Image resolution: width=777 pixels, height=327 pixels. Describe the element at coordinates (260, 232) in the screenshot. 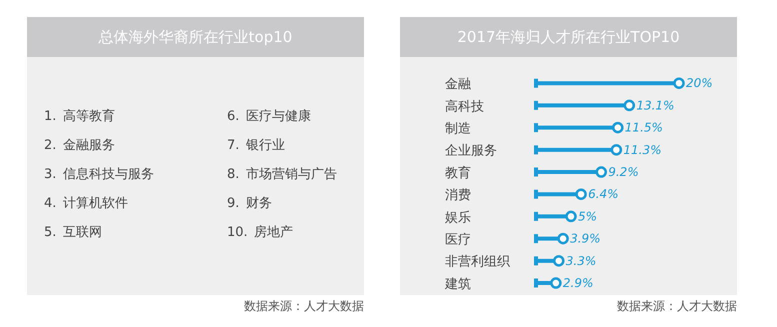

I see `category-label: 10. 房地产` at that location.